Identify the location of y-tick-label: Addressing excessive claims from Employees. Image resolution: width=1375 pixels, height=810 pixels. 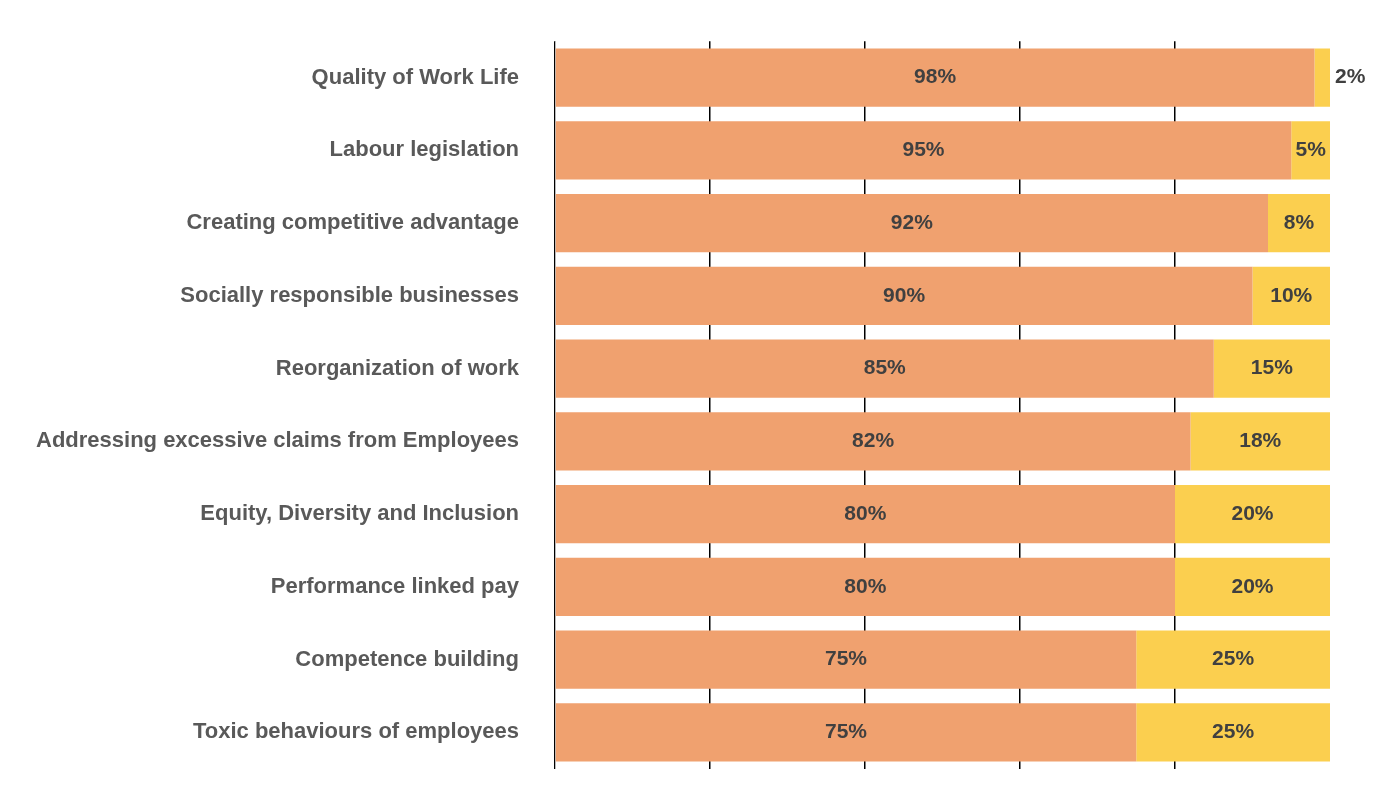
(278, 440).